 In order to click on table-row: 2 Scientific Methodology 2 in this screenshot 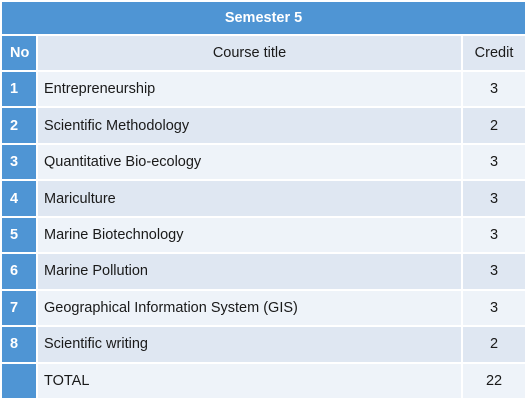, I will do `click(262, 125)`.